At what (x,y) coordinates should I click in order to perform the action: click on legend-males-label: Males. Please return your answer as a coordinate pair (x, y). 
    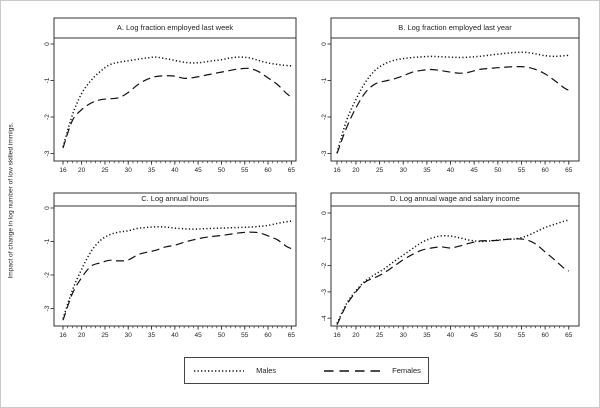
    Looking at the image, I should click on (266, 370).